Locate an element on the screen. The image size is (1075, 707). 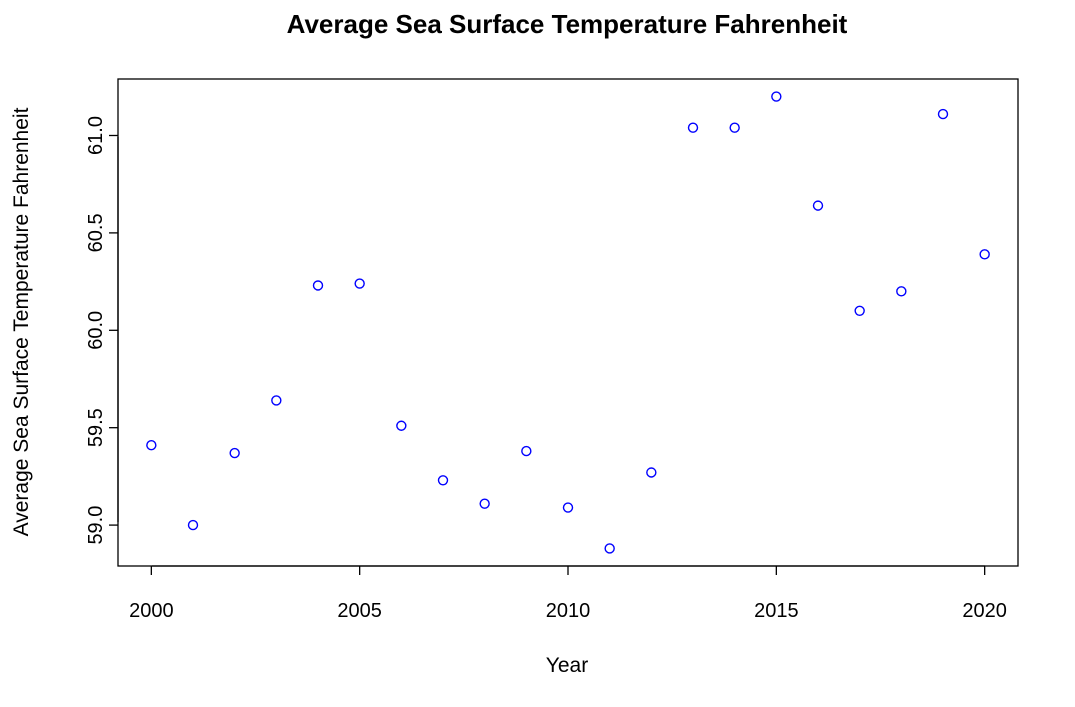
data-point-2000 is located at coordinates (151, 445).